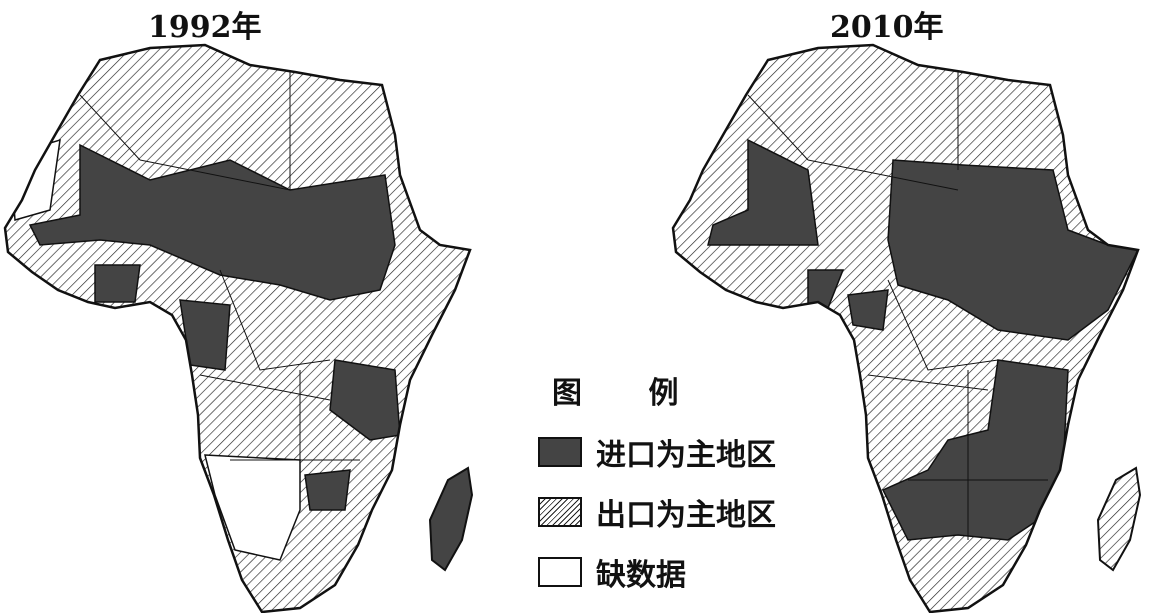  What do you see at coordinates (117, 283) in the screenshot?
I see `region-gulf-import` at bounding box center [117, 283].